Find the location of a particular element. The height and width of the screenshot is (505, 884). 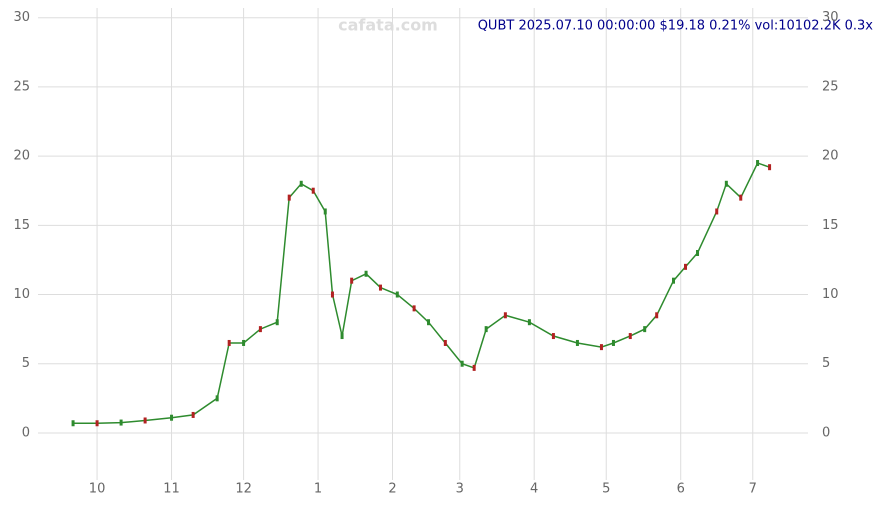

y-tick-label-right: 15 is located at coordinates (830, 225).